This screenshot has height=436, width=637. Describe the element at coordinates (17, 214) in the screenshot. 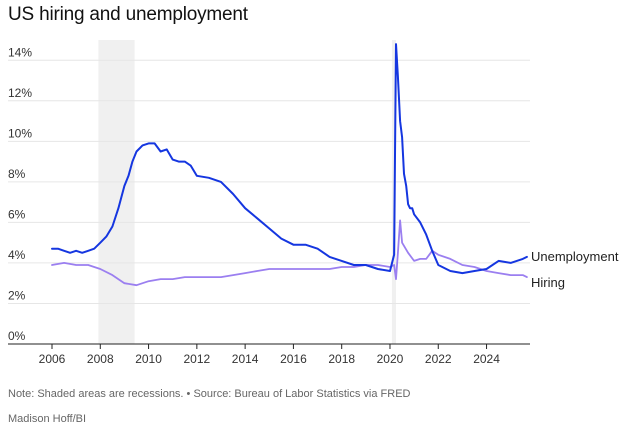

I see `y-tick-label-6: 6%` at that location.